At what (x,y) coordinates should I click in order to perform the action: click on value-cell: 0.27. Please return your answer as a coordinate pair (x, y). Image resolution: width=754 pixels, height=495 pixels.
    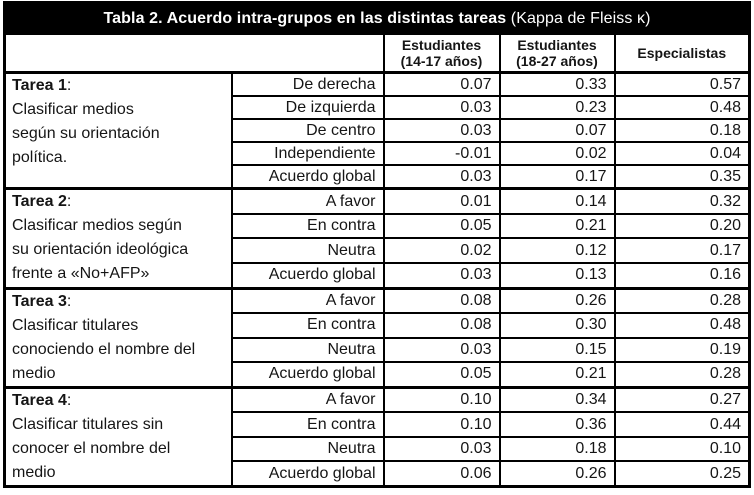
    Looking at the image, I should click on (682, 399).